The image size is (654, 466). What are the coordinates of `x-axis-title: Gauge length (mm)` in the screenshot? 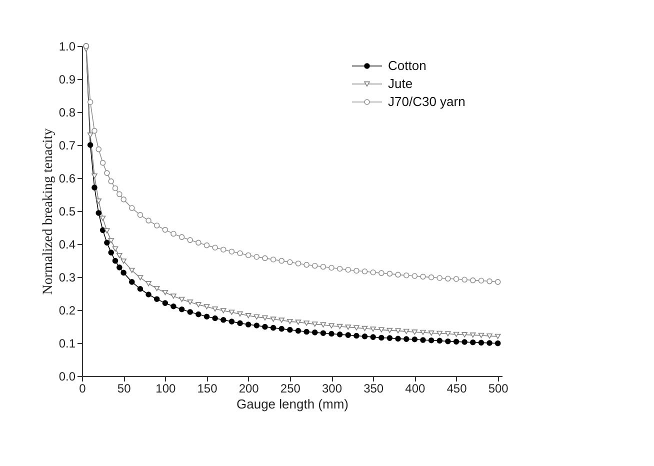 It's located at (292, 404).